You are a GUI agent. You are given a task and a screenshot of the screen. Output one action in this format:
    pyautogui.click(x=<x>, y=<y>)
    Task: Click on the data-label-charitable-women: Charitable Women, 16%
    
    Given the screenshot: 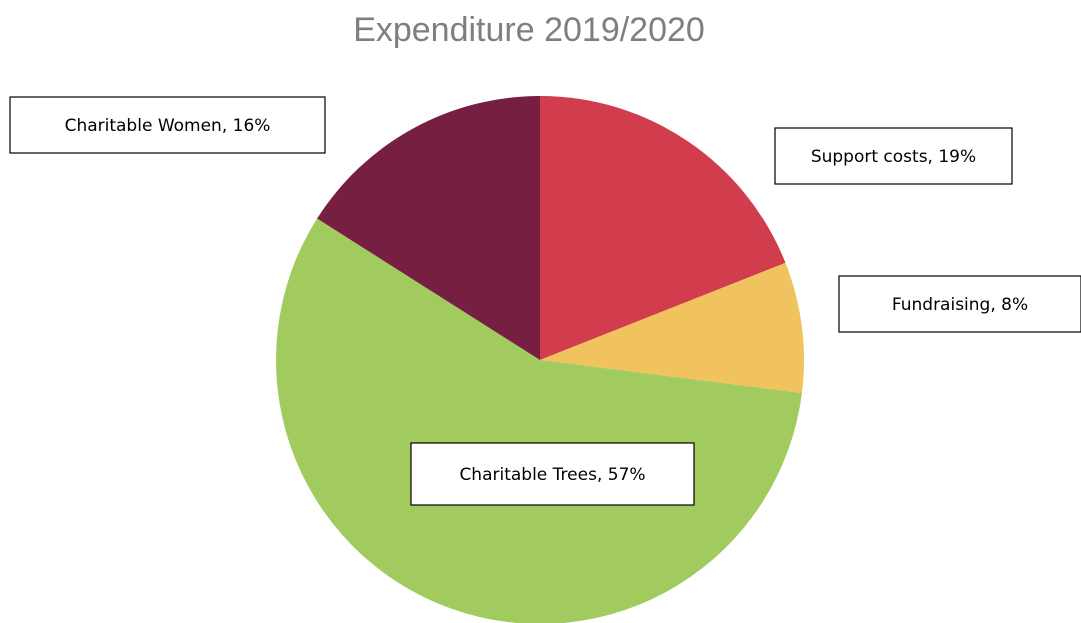 What is the action you would take?
    pyautogui.click(x=167, y=125)
    